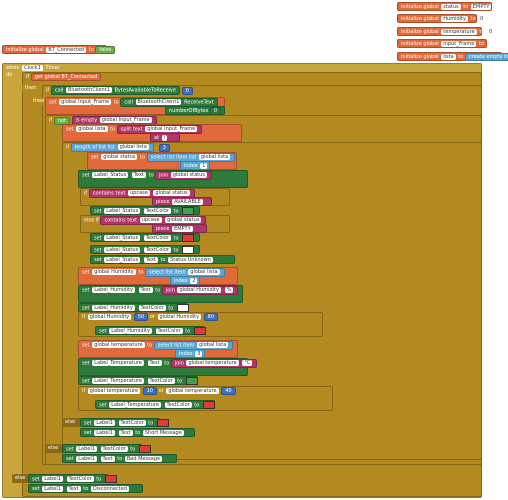 This screenshot has height=500, width=508. What do you see at coordinates (138, 380) in the screenshot?
I see `set-temperature-color: set Label_Temperature TextColor to` at bounding box center [138, 380].